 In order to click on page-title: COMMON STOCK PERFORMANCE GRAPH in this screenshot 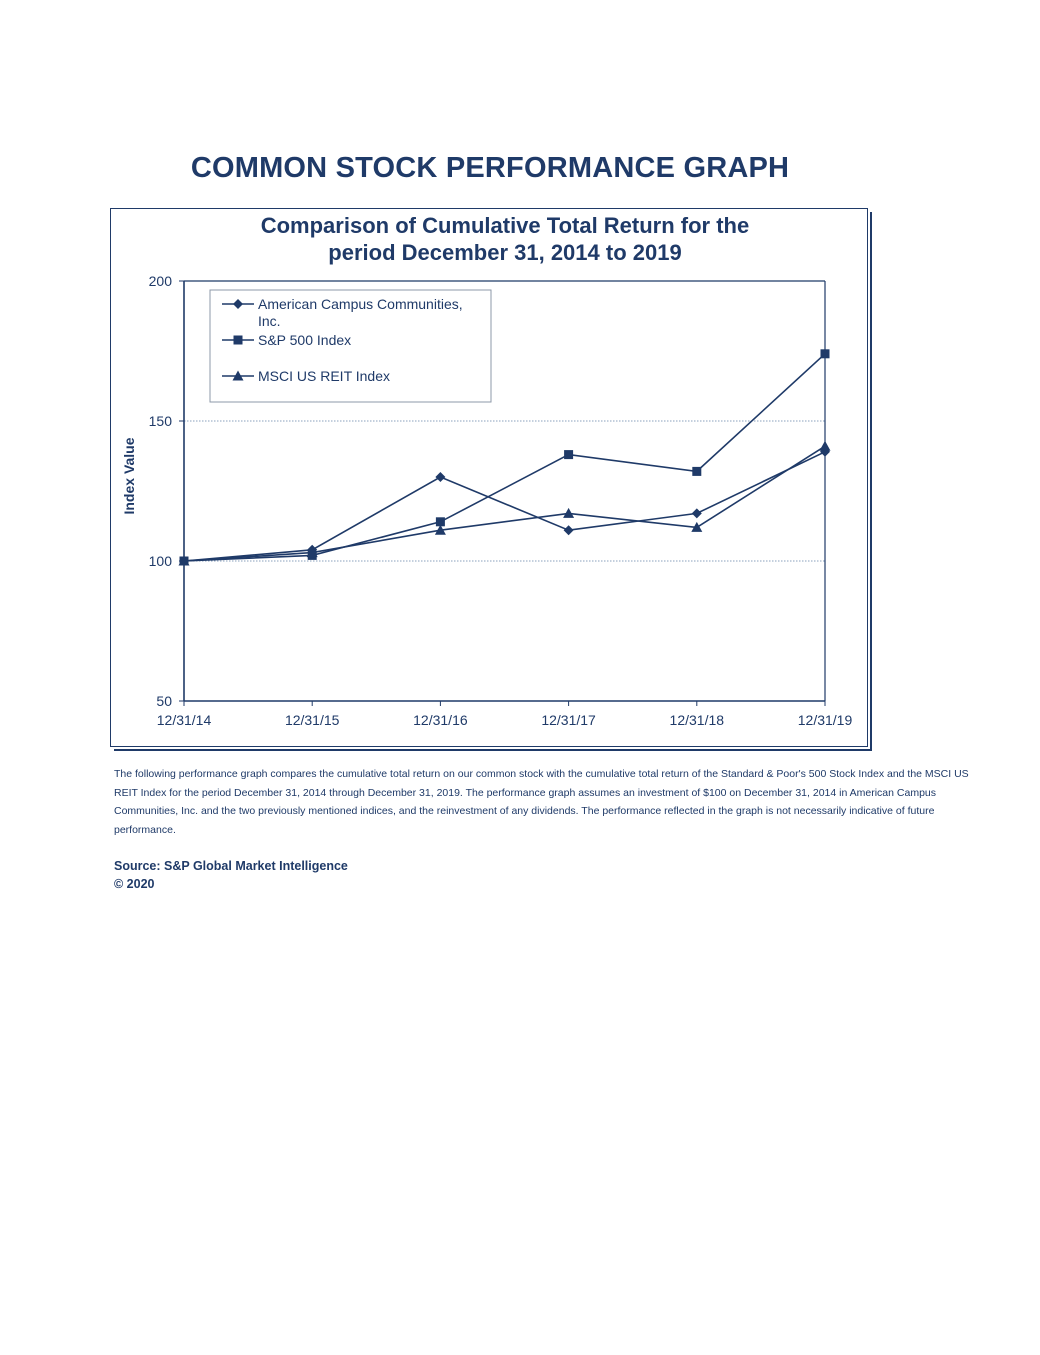, I will do `click(490, 168)`.